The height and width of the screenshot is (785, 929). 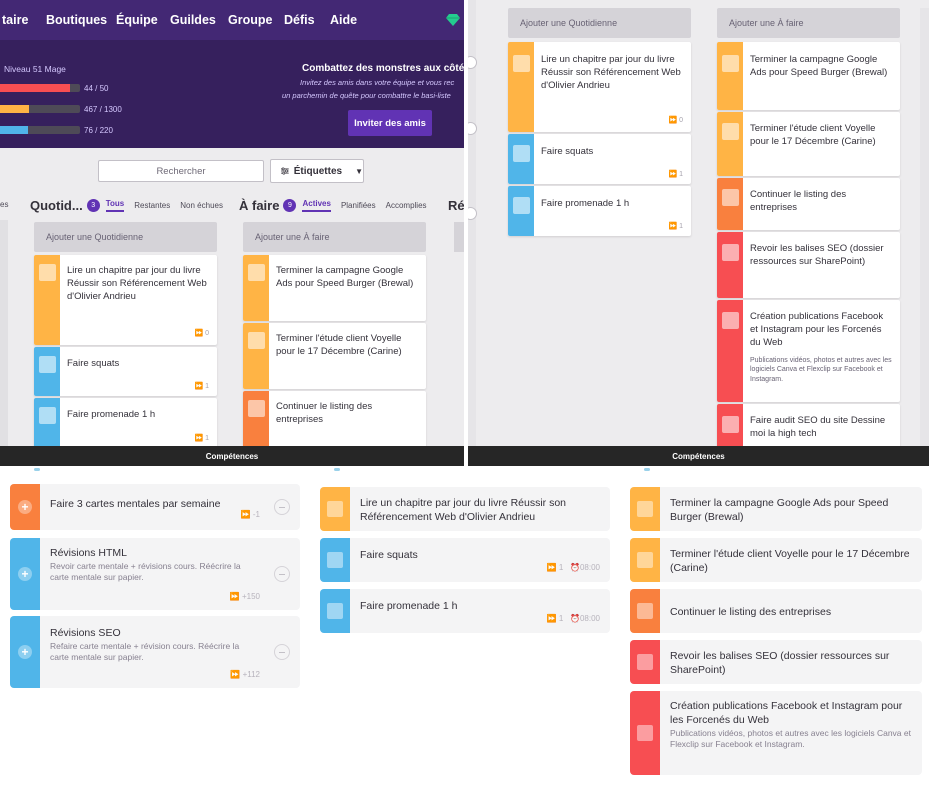 I want to click on habit-title: Faire 3 cartes mentales par semaine, so click(x=135, y=504).